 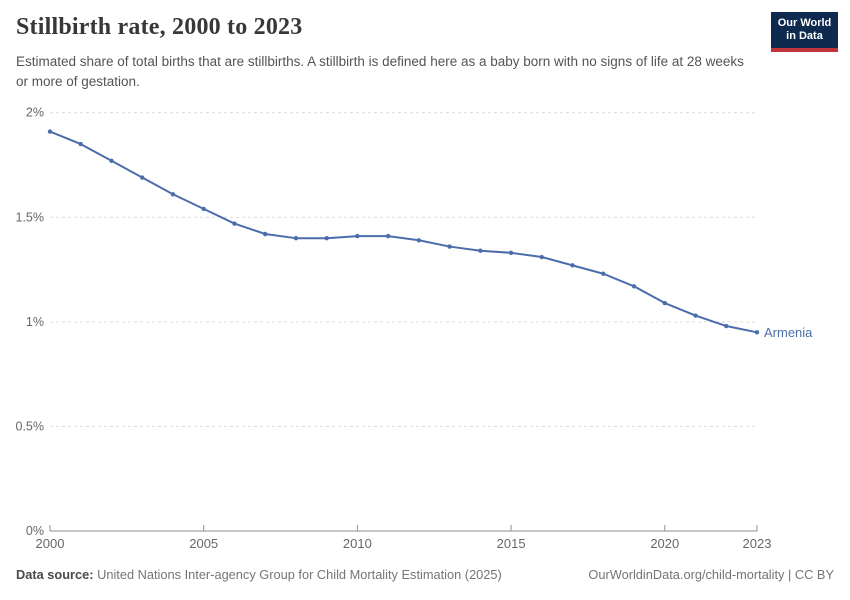 What do you see at coordinates (30, 426) in the screenshot?
I see `y-axis-tick-label: 0.5%` at bounding box center [30, 426].